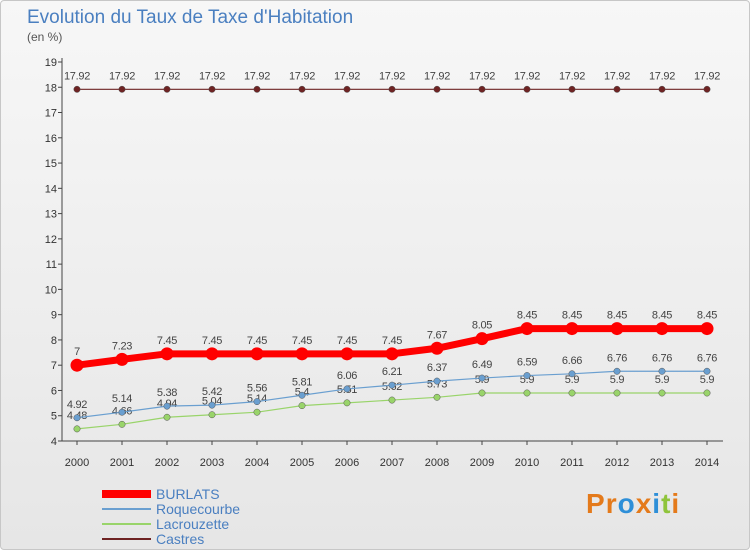 Image resolution: width=750 pixels, height=550 pixels. Describe the element at coordinates (51, 240) in the screenshot. I see `y-tick-label: 12` at that location.